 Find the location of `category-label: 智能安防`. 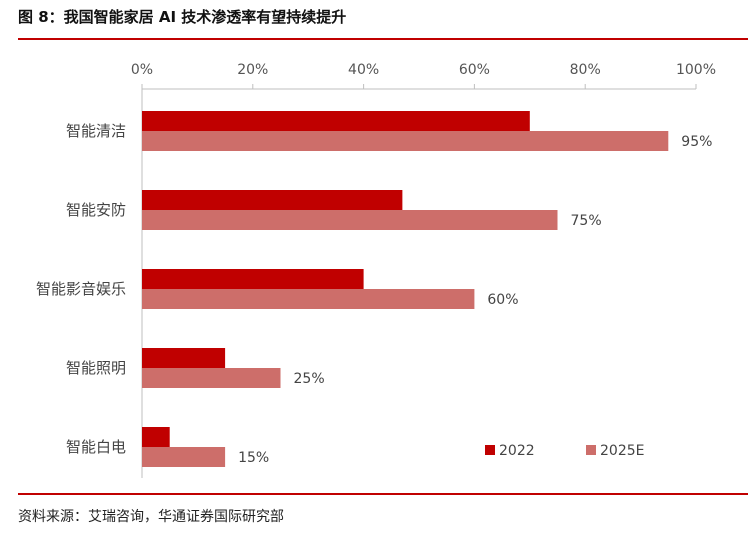

category-label: 智能安防 is located at coordinates (96, 210).